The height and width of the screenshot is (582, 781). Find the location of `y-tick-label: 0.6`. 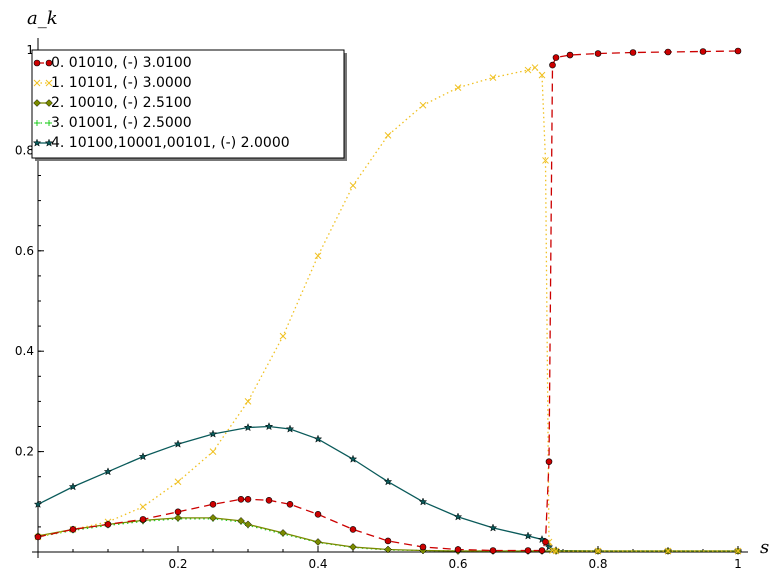

y-tick-label: 0.6 is located at coordinates (24, 251).